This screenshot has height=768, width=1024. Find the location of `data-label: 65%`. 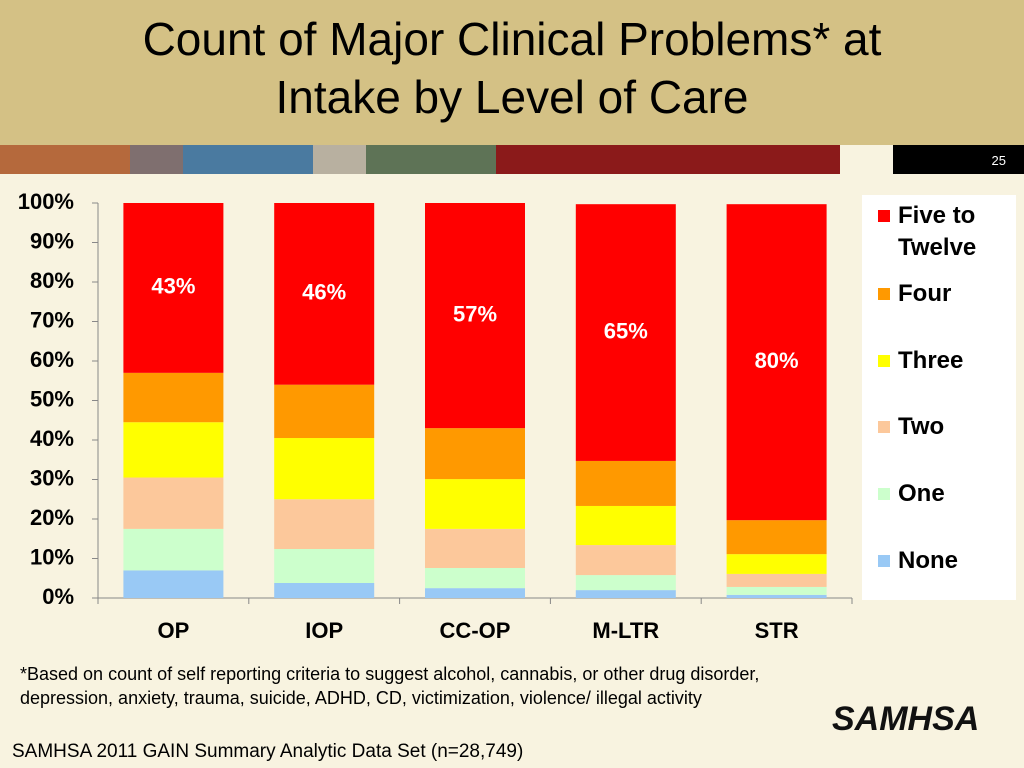

data-label: 65% is located at coordinates (626, 330).